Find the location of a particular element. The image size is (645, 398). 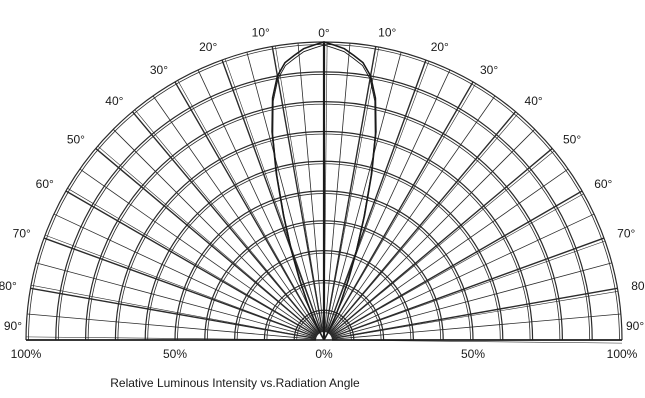

angle-label-right-30: 30° is located at coordinates (489, 70).